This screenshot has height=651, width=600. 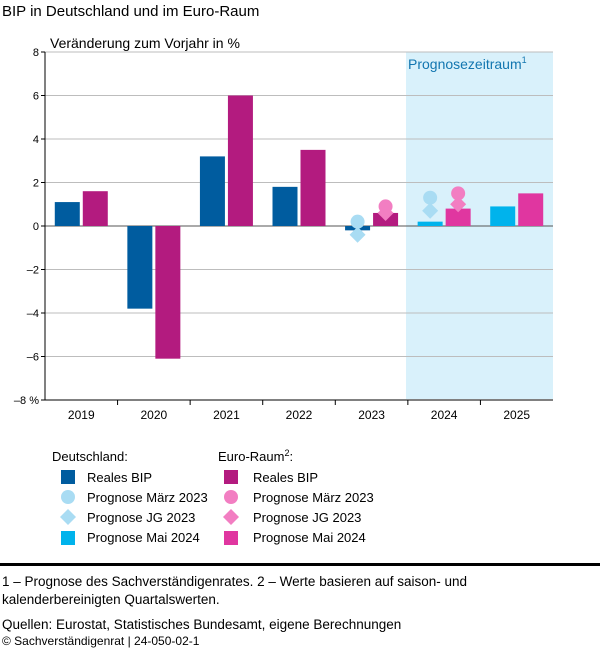 What do you see at coordinates (36, 140) in the screenshot?
I see `y-tick-label: 4` at bounding box center [36, 140].